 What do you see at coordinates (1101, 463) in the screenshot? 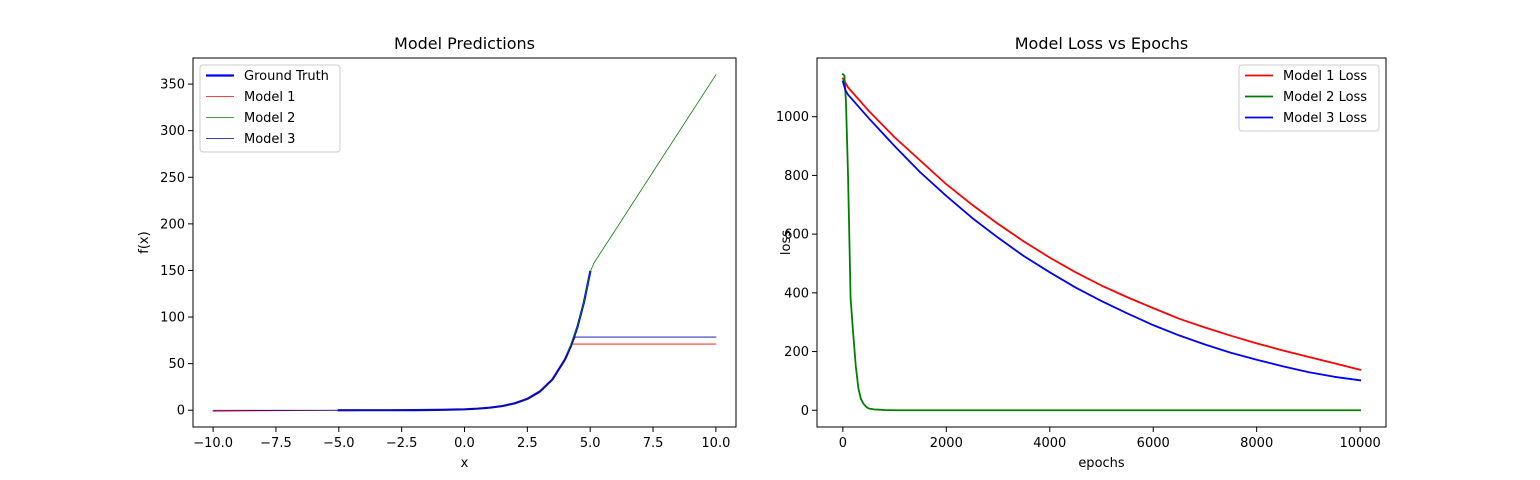
I see `x-axis-label: epochs` at bounding box center [1101, 463].